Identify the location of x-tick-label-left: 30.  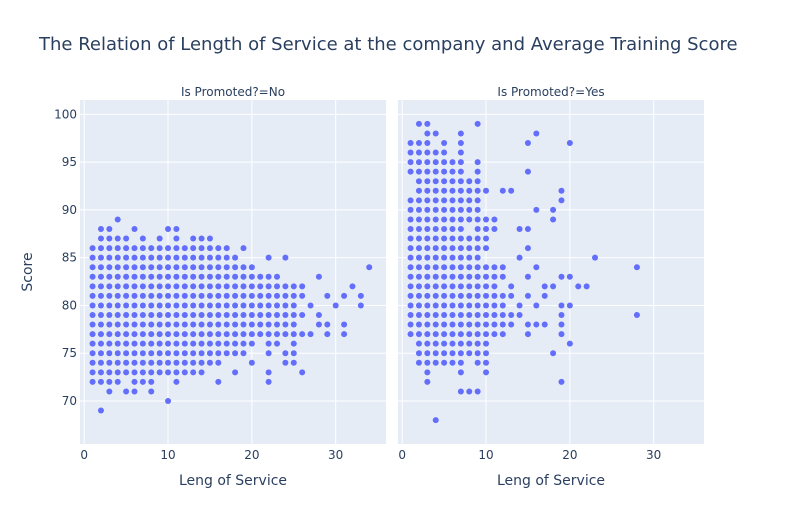
(335, 455).